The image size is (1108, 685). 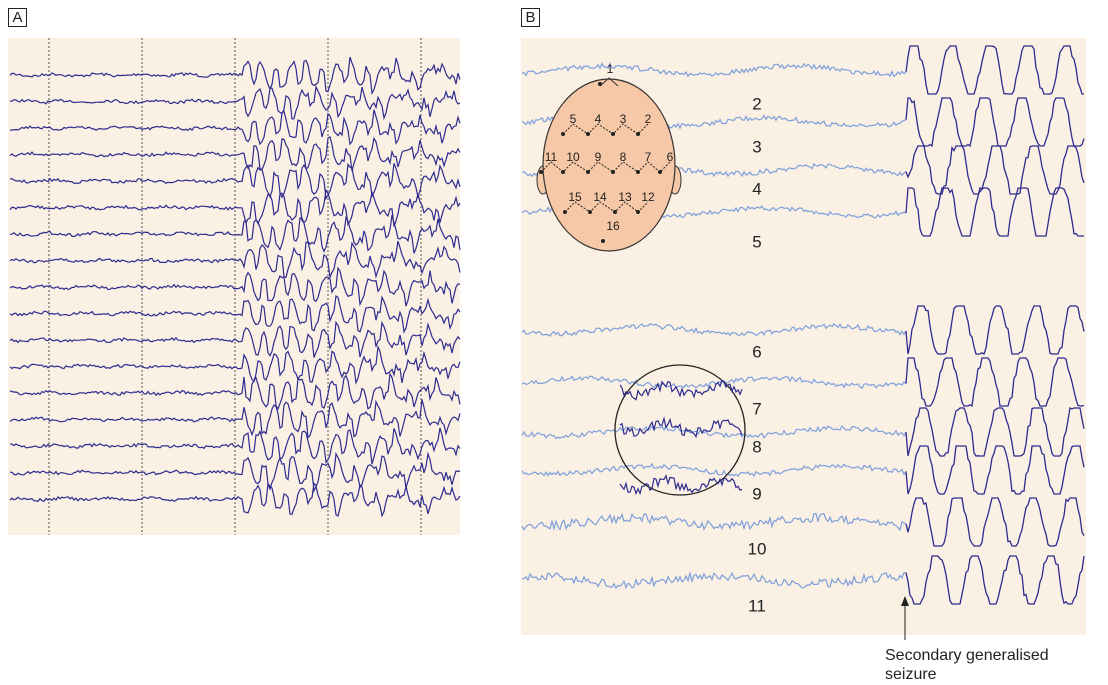 I want to click on panel-a-label: A, so click(x=17, y=17).